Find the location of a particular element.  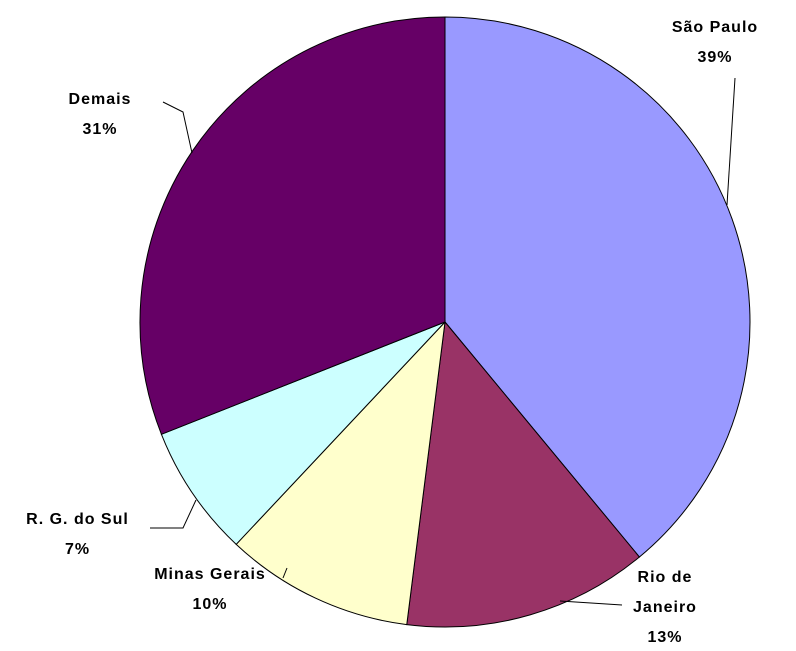

slice-label: Minas Gerais 10% is located at coordinates (210, 590).